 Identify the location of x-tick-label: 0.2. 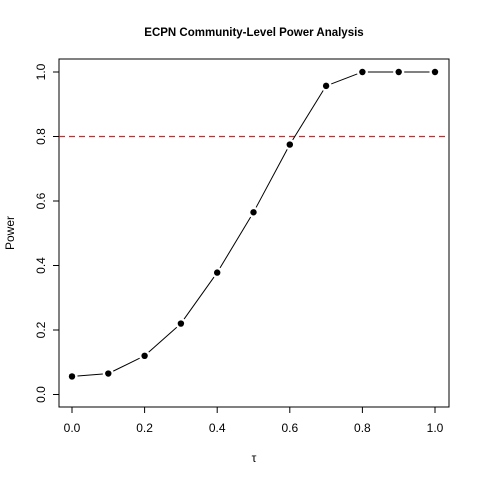
(144, 428).